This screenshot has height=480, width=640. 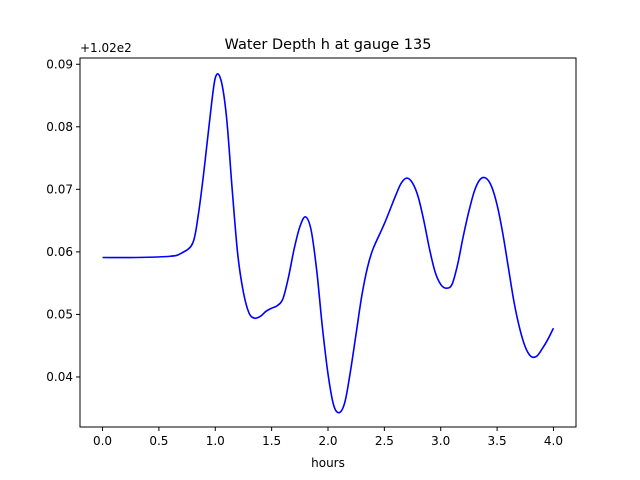 I want to click on x-tick-label: 2.5, so click(x=384, y=441).